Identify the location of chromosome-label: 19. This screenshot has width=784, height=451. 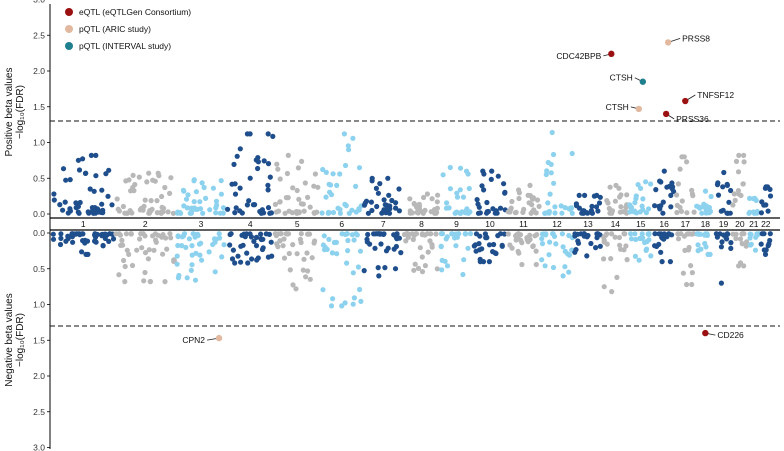
(724, 224).